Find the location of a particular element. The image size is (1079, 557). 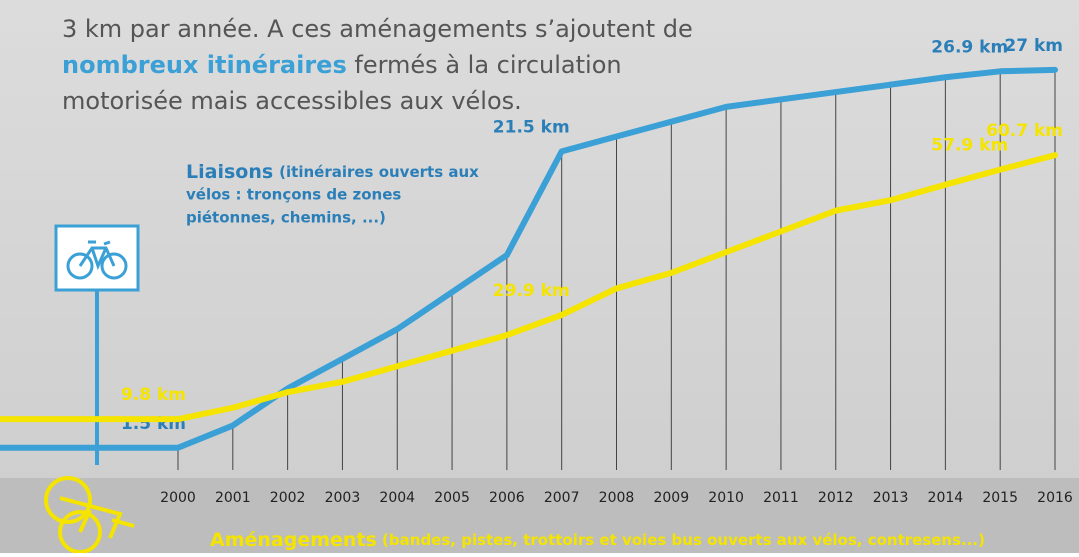

x-tick-label: 2001 is located at coordinates (233, 498).